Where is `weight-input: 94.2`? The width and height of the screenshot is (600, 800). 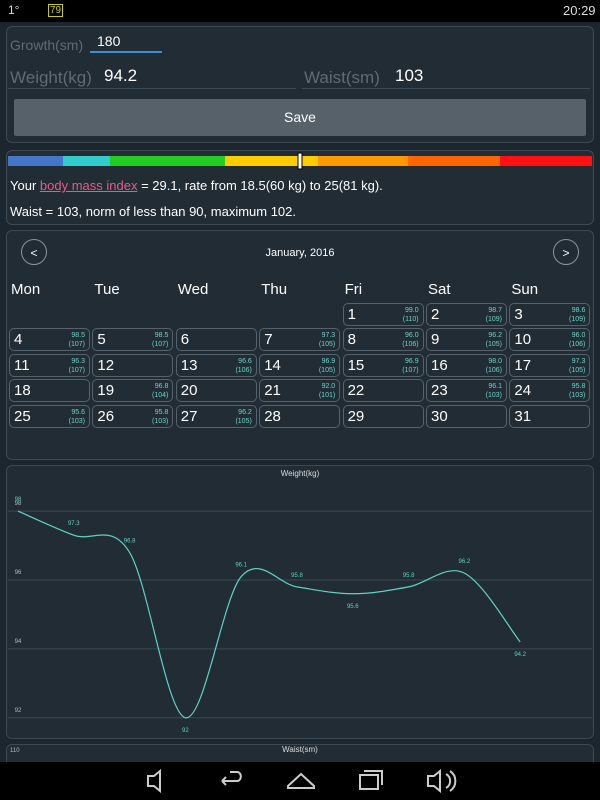 weight-input: 94.2 is located at coordinates (121, 75).